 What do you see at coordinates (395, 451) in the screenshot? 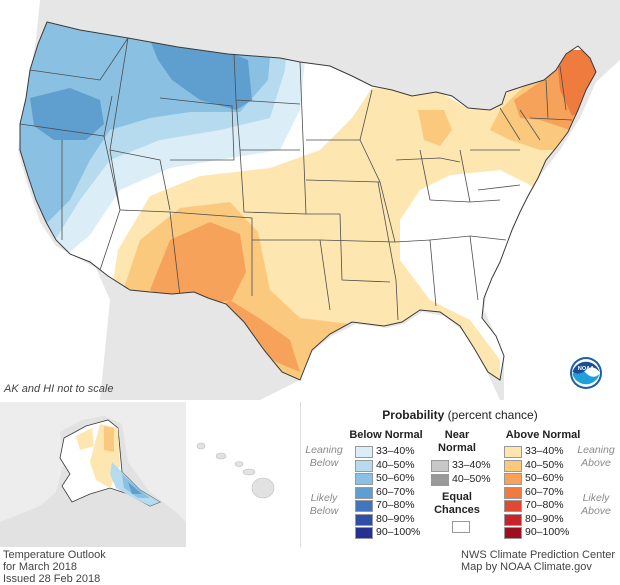
I see `below-normal-bin-label: 33–40%` at bounding box center [395, 451].